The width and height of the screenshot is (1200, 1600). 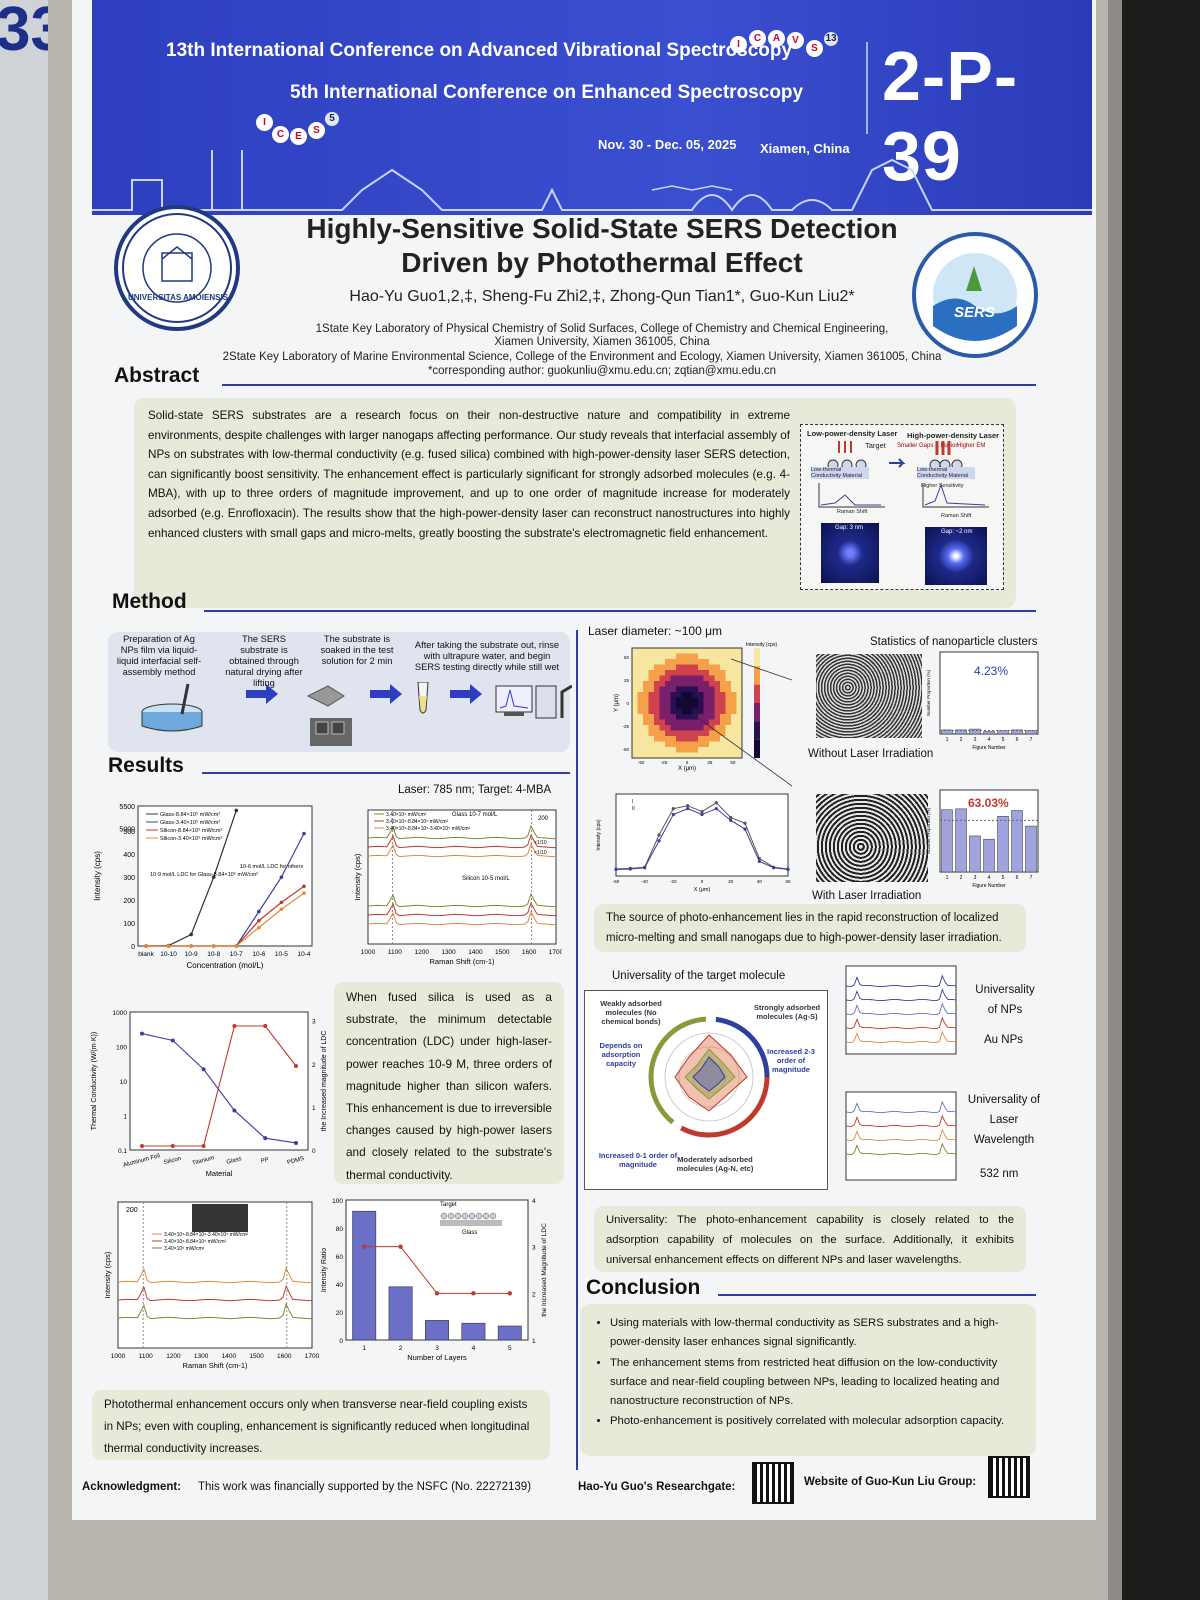 I want to click on smaller-gaps-label: Smaller Gaps & Fusion, so click(x=928, y=446).